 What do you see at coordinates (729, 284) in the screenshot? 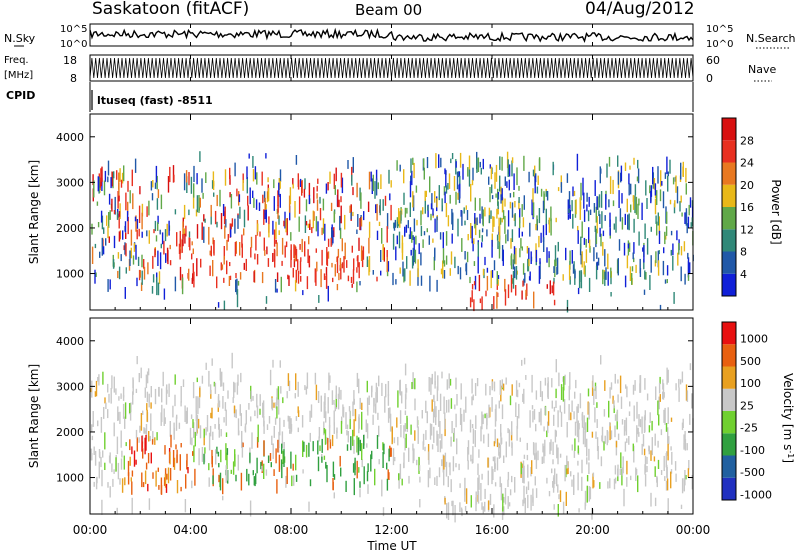
I see `colorbar-segment` at bounding box center [729, 284].